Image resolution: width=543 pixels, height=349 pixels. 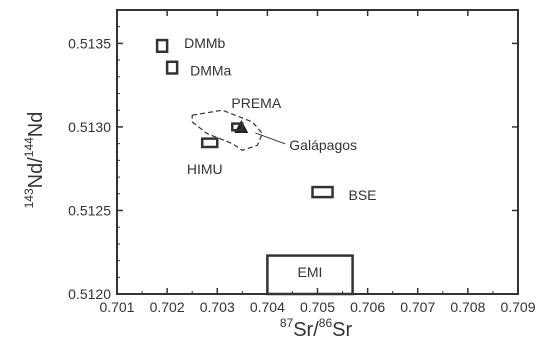 What do you see at coordinates (227, 130) in the screenshot?
I see `galapagos-field` at bounding box center [227, 130].